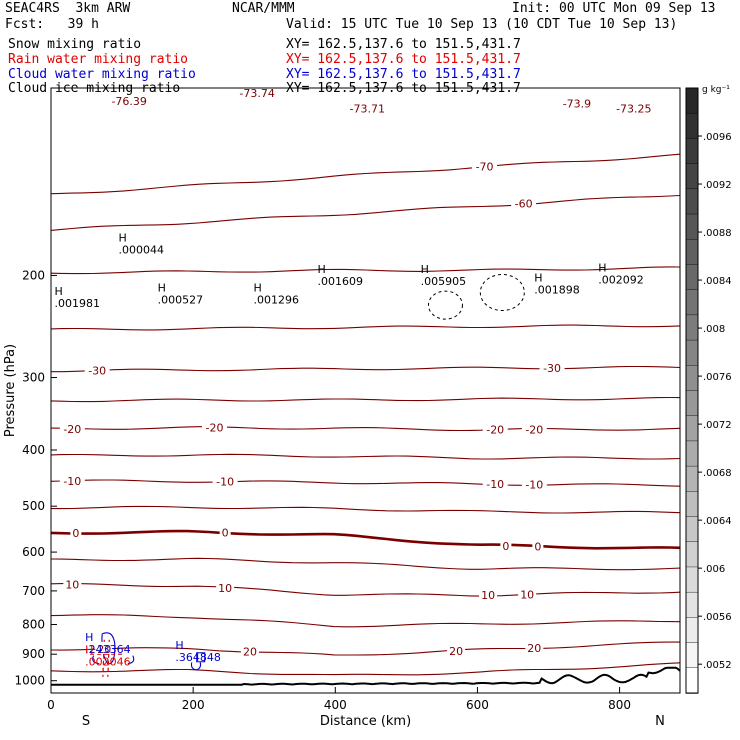 This screenshot has width=740, height=740. What do you see at coordinates (714, 329) in the screenshot?
I see `colorbar-label: .008` at bounding box center [714, 329].